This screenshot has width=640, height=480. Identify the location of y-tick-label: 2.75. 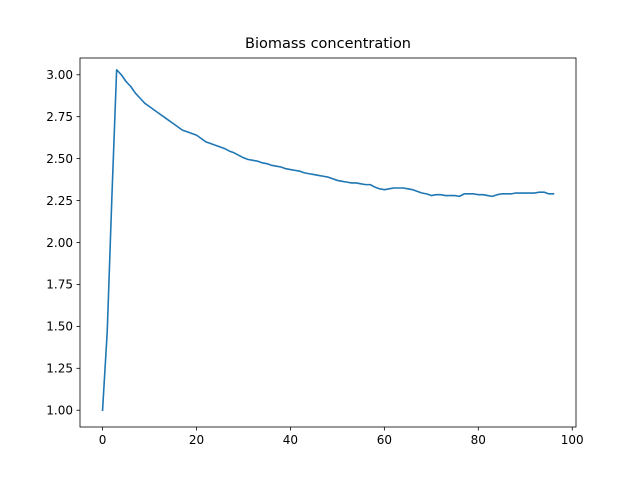
(59, 117).